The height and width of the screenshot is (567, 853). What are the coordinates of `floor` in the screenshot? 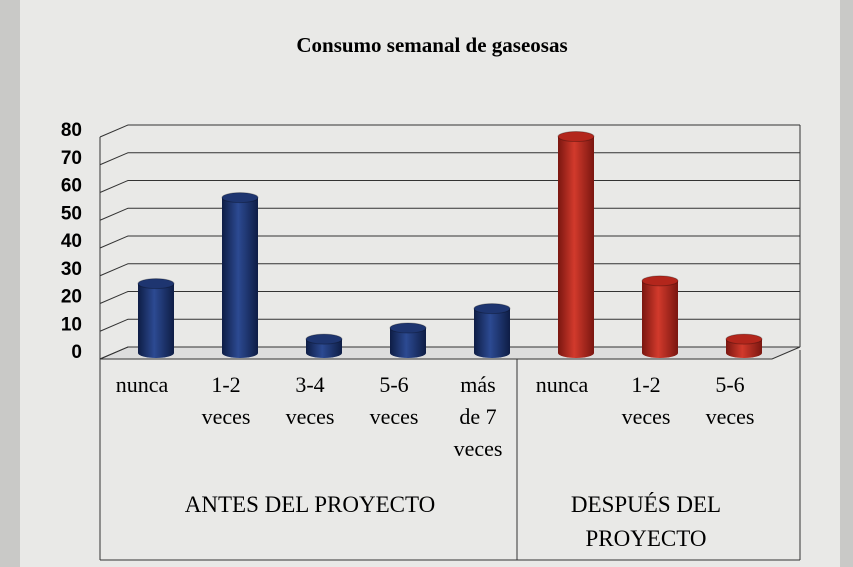 It's located at (450, 353).